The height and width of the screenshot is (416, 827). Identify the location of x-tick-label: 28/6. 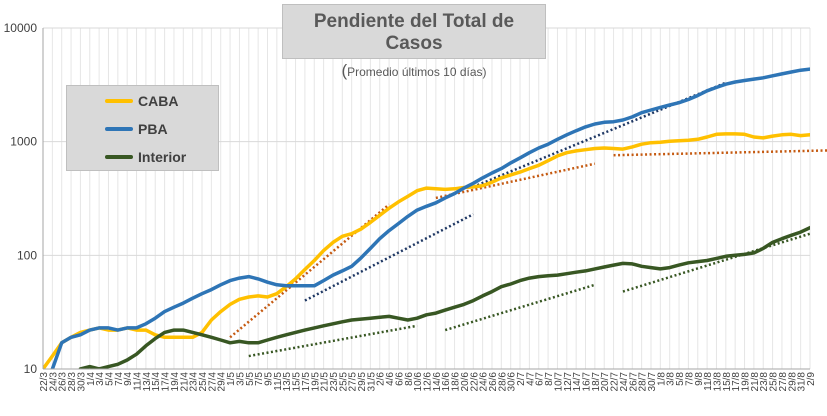
(502, 382).